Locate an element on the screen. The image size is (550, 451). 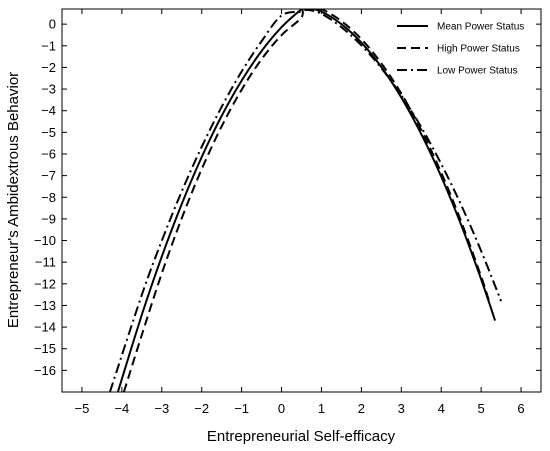
y-tick-label: −3 is located at coordinates (48, 89).